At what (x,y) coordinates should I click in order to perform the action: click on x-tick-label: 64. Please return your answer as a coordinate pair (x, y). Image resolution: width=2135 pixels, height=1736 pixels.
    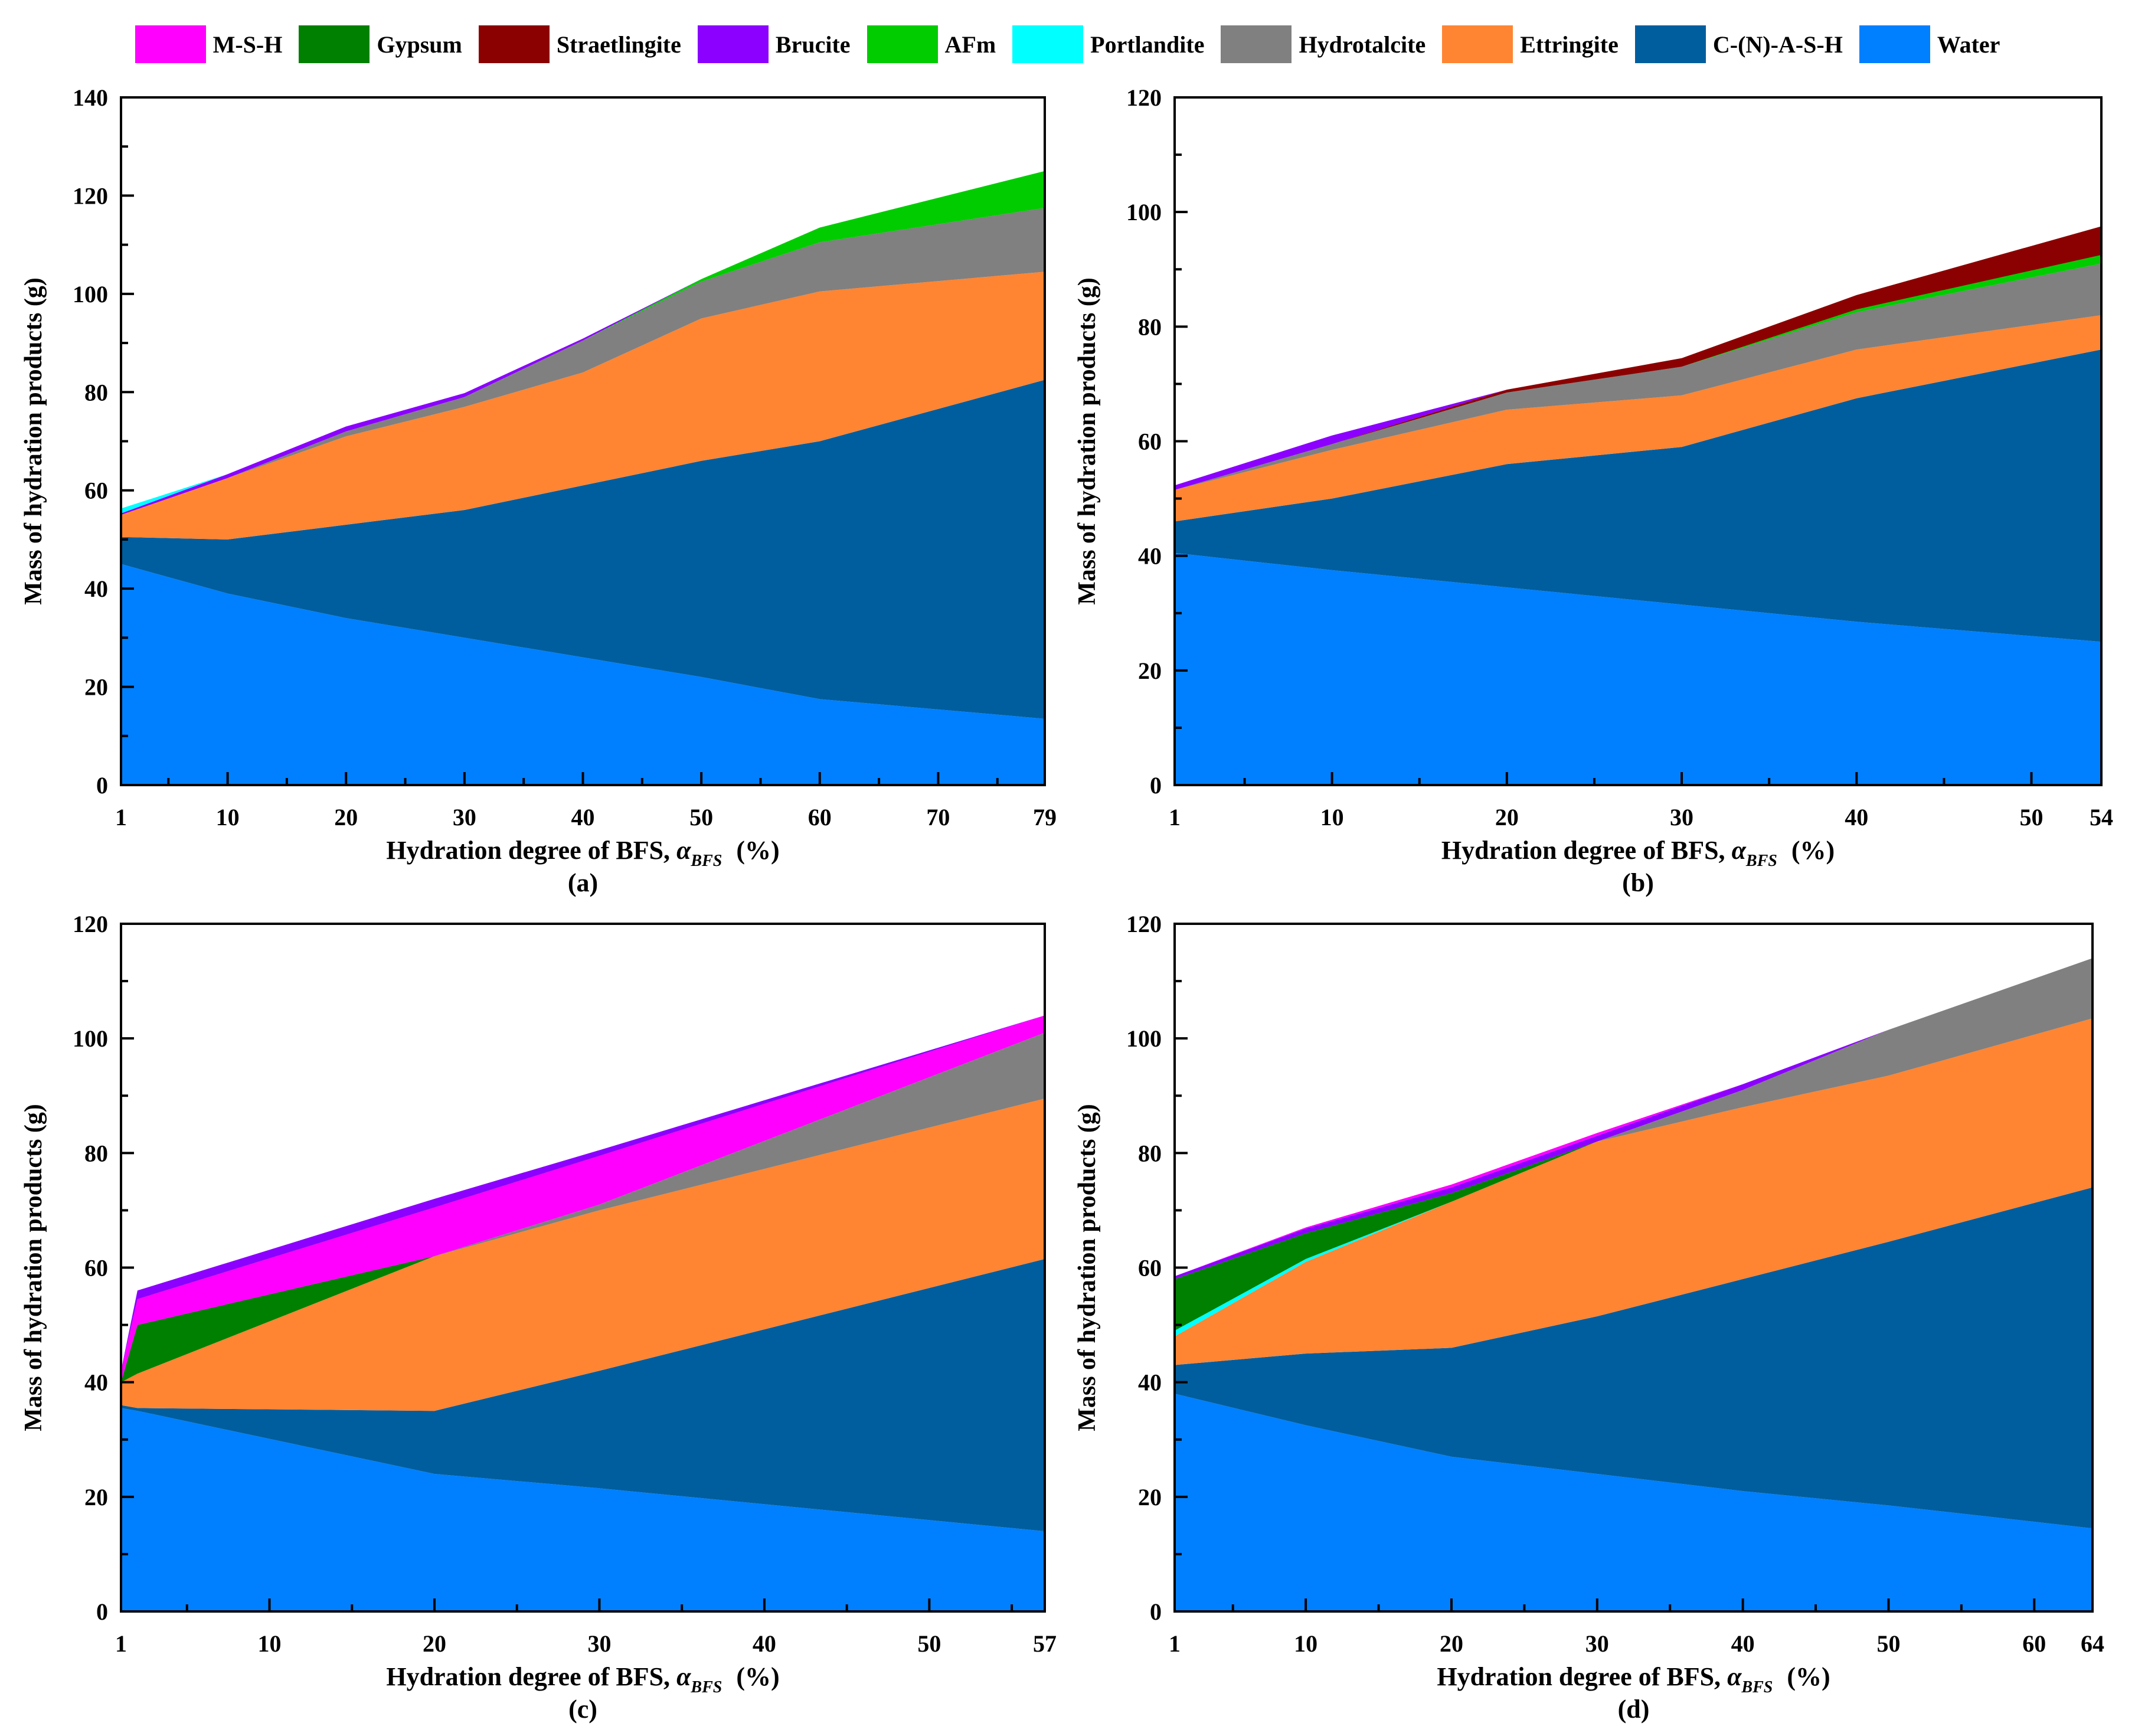
    Looking at the image, I should click on (2092, 1643).